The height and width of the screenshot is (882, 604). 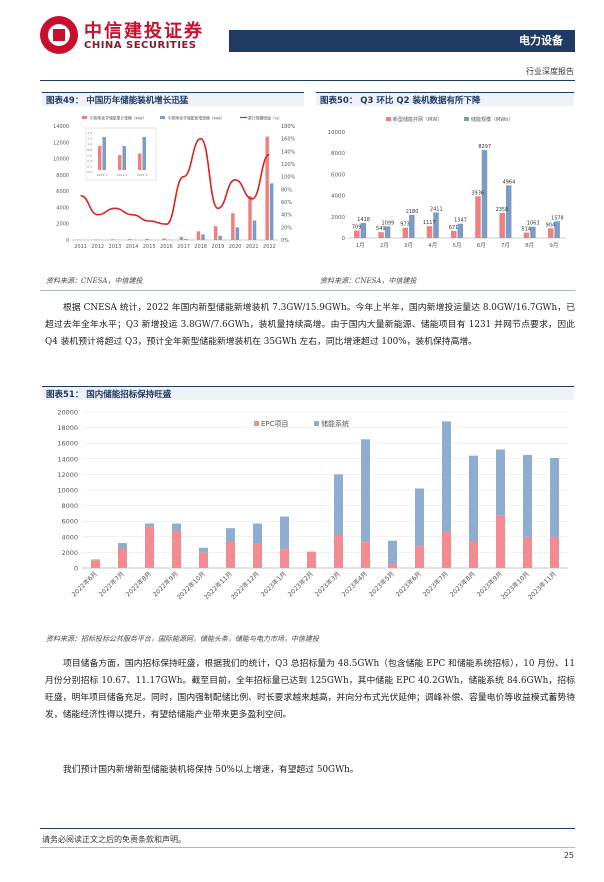 What do you see at coordinates (326, 583) in the screenshot?
I see `fig51-x-tick: 2023年3月` at bounding box center [326, 583].